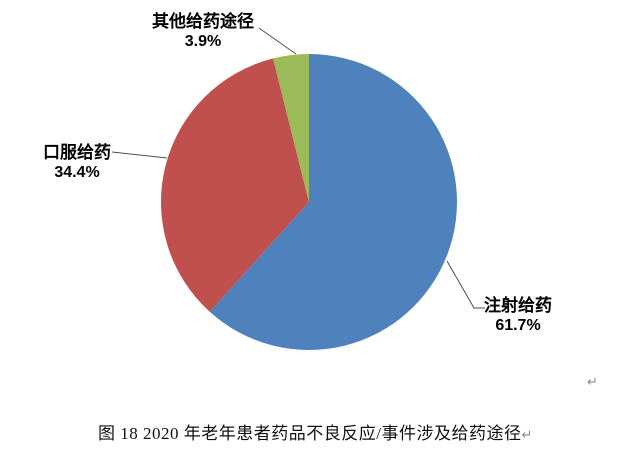 This screenshot has height=465, width=631. Describe the element at coordinates (291, 128) in the screenshot. I see `pie-slice-other` at that location.